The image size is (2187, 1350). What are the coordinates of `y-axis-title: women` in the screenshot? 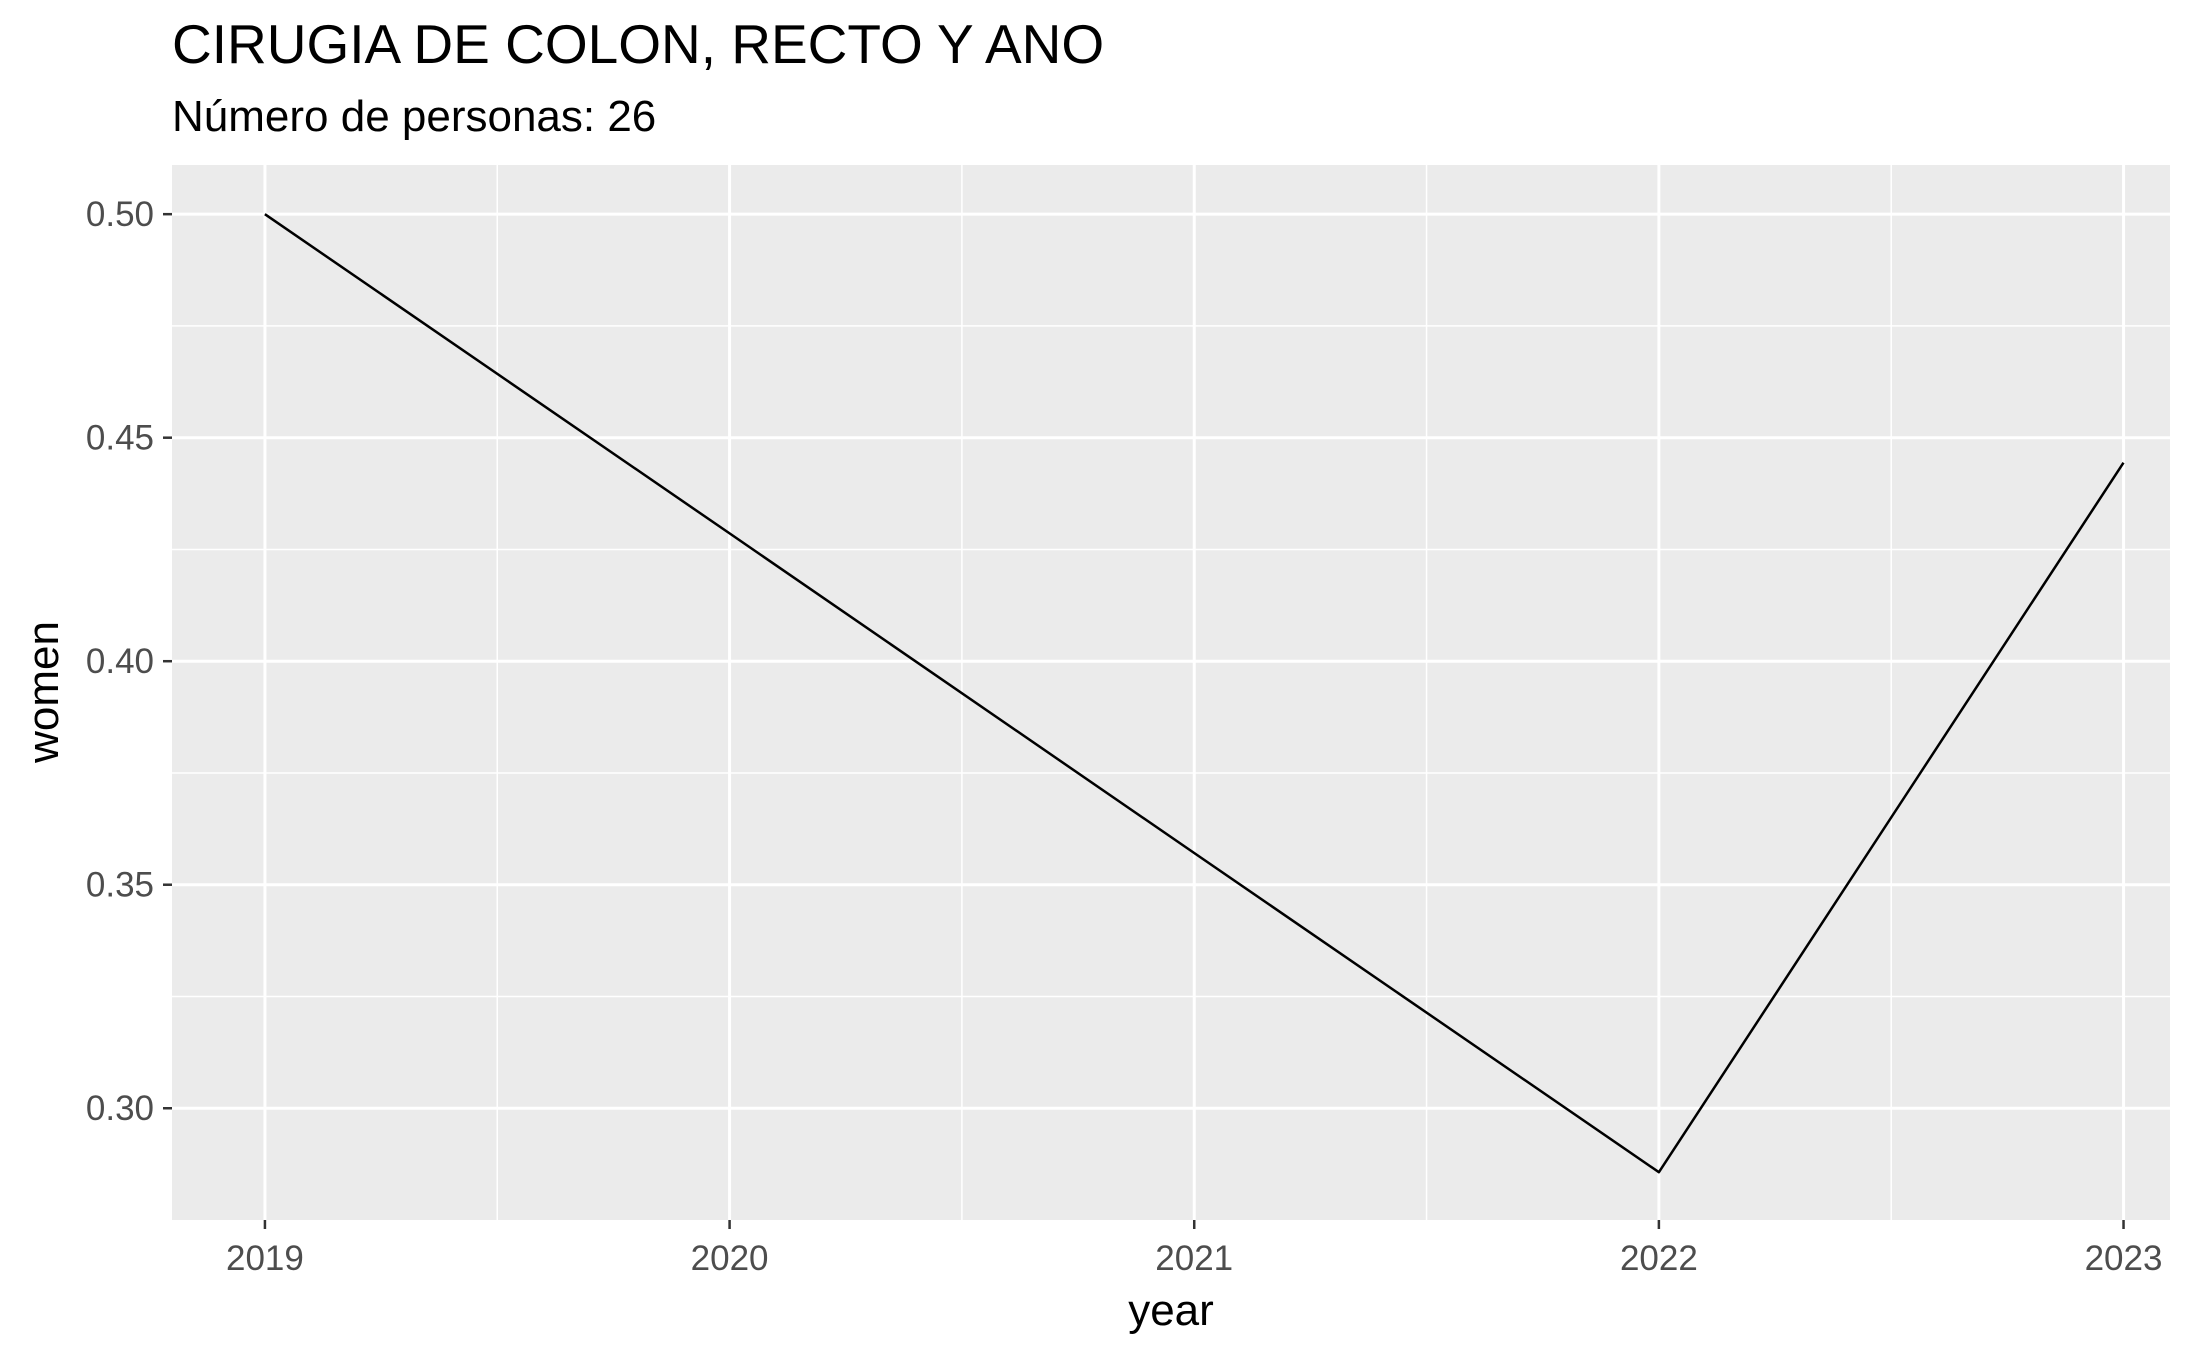 It's located at (43, 692).